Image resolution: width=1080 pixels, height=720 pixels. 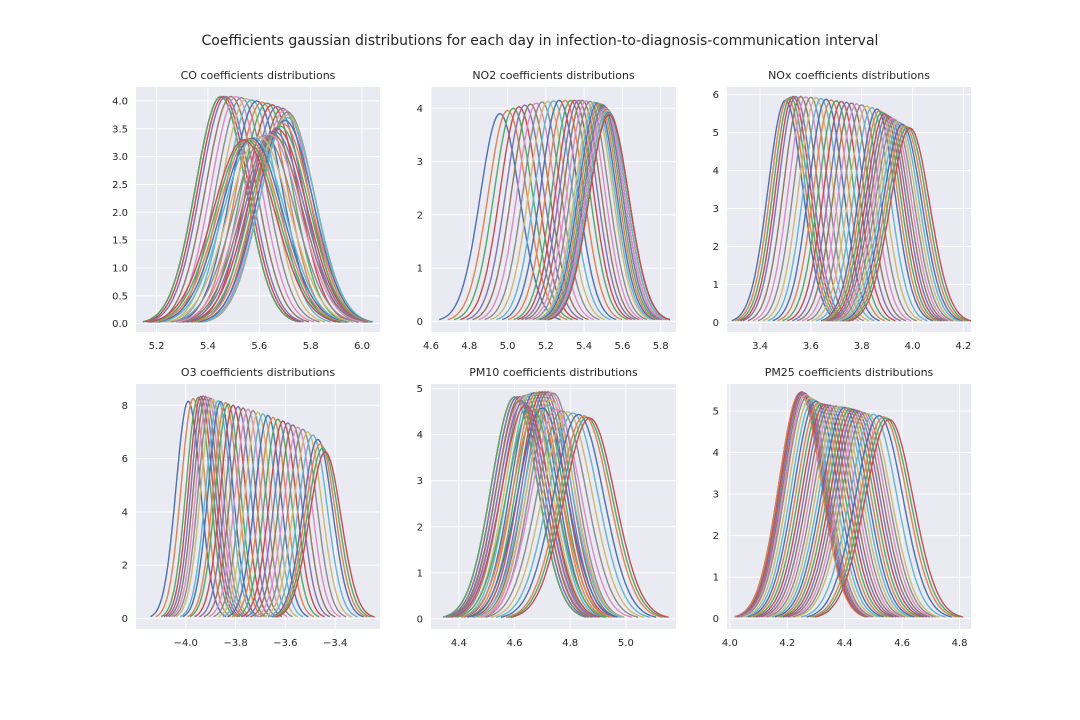 What do you see at coordinates (258, 75) in the screenshot?
I see `subplot-title: CO coefficients distributions` at bounding box center [258, 75].